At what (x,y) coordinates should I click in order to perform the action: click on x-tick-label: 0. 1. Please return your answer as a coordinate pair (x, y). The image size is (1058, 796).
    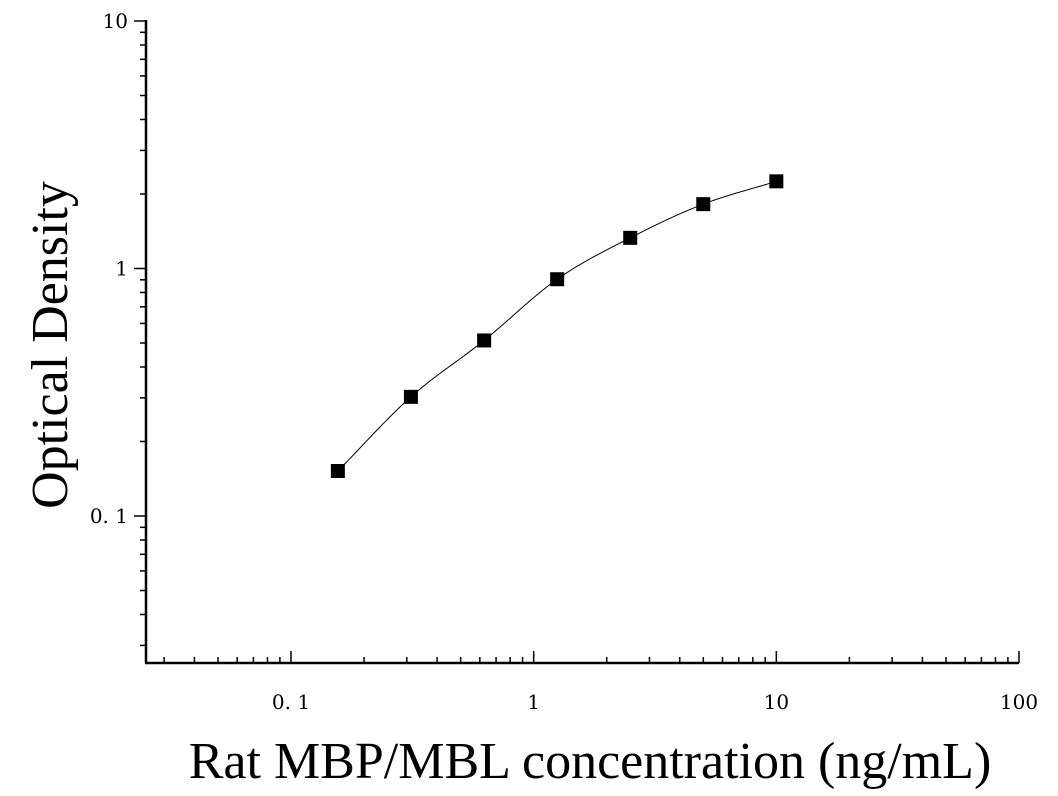
    Looking at the image, I should click on (291, 702).